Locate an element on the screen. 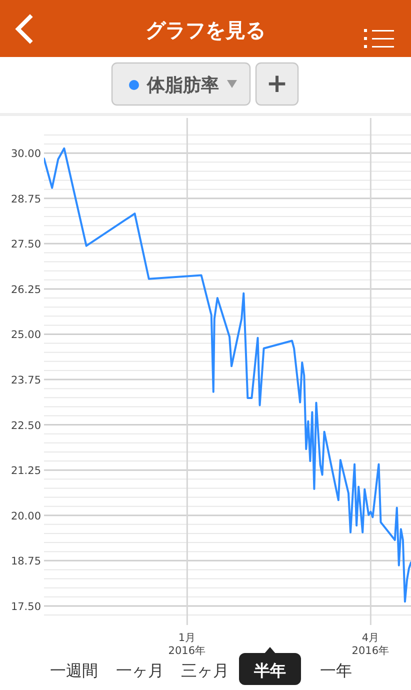 This screenshot has width=411, height=690. text: 三ヶ月 is located at coordinates (205, 670).